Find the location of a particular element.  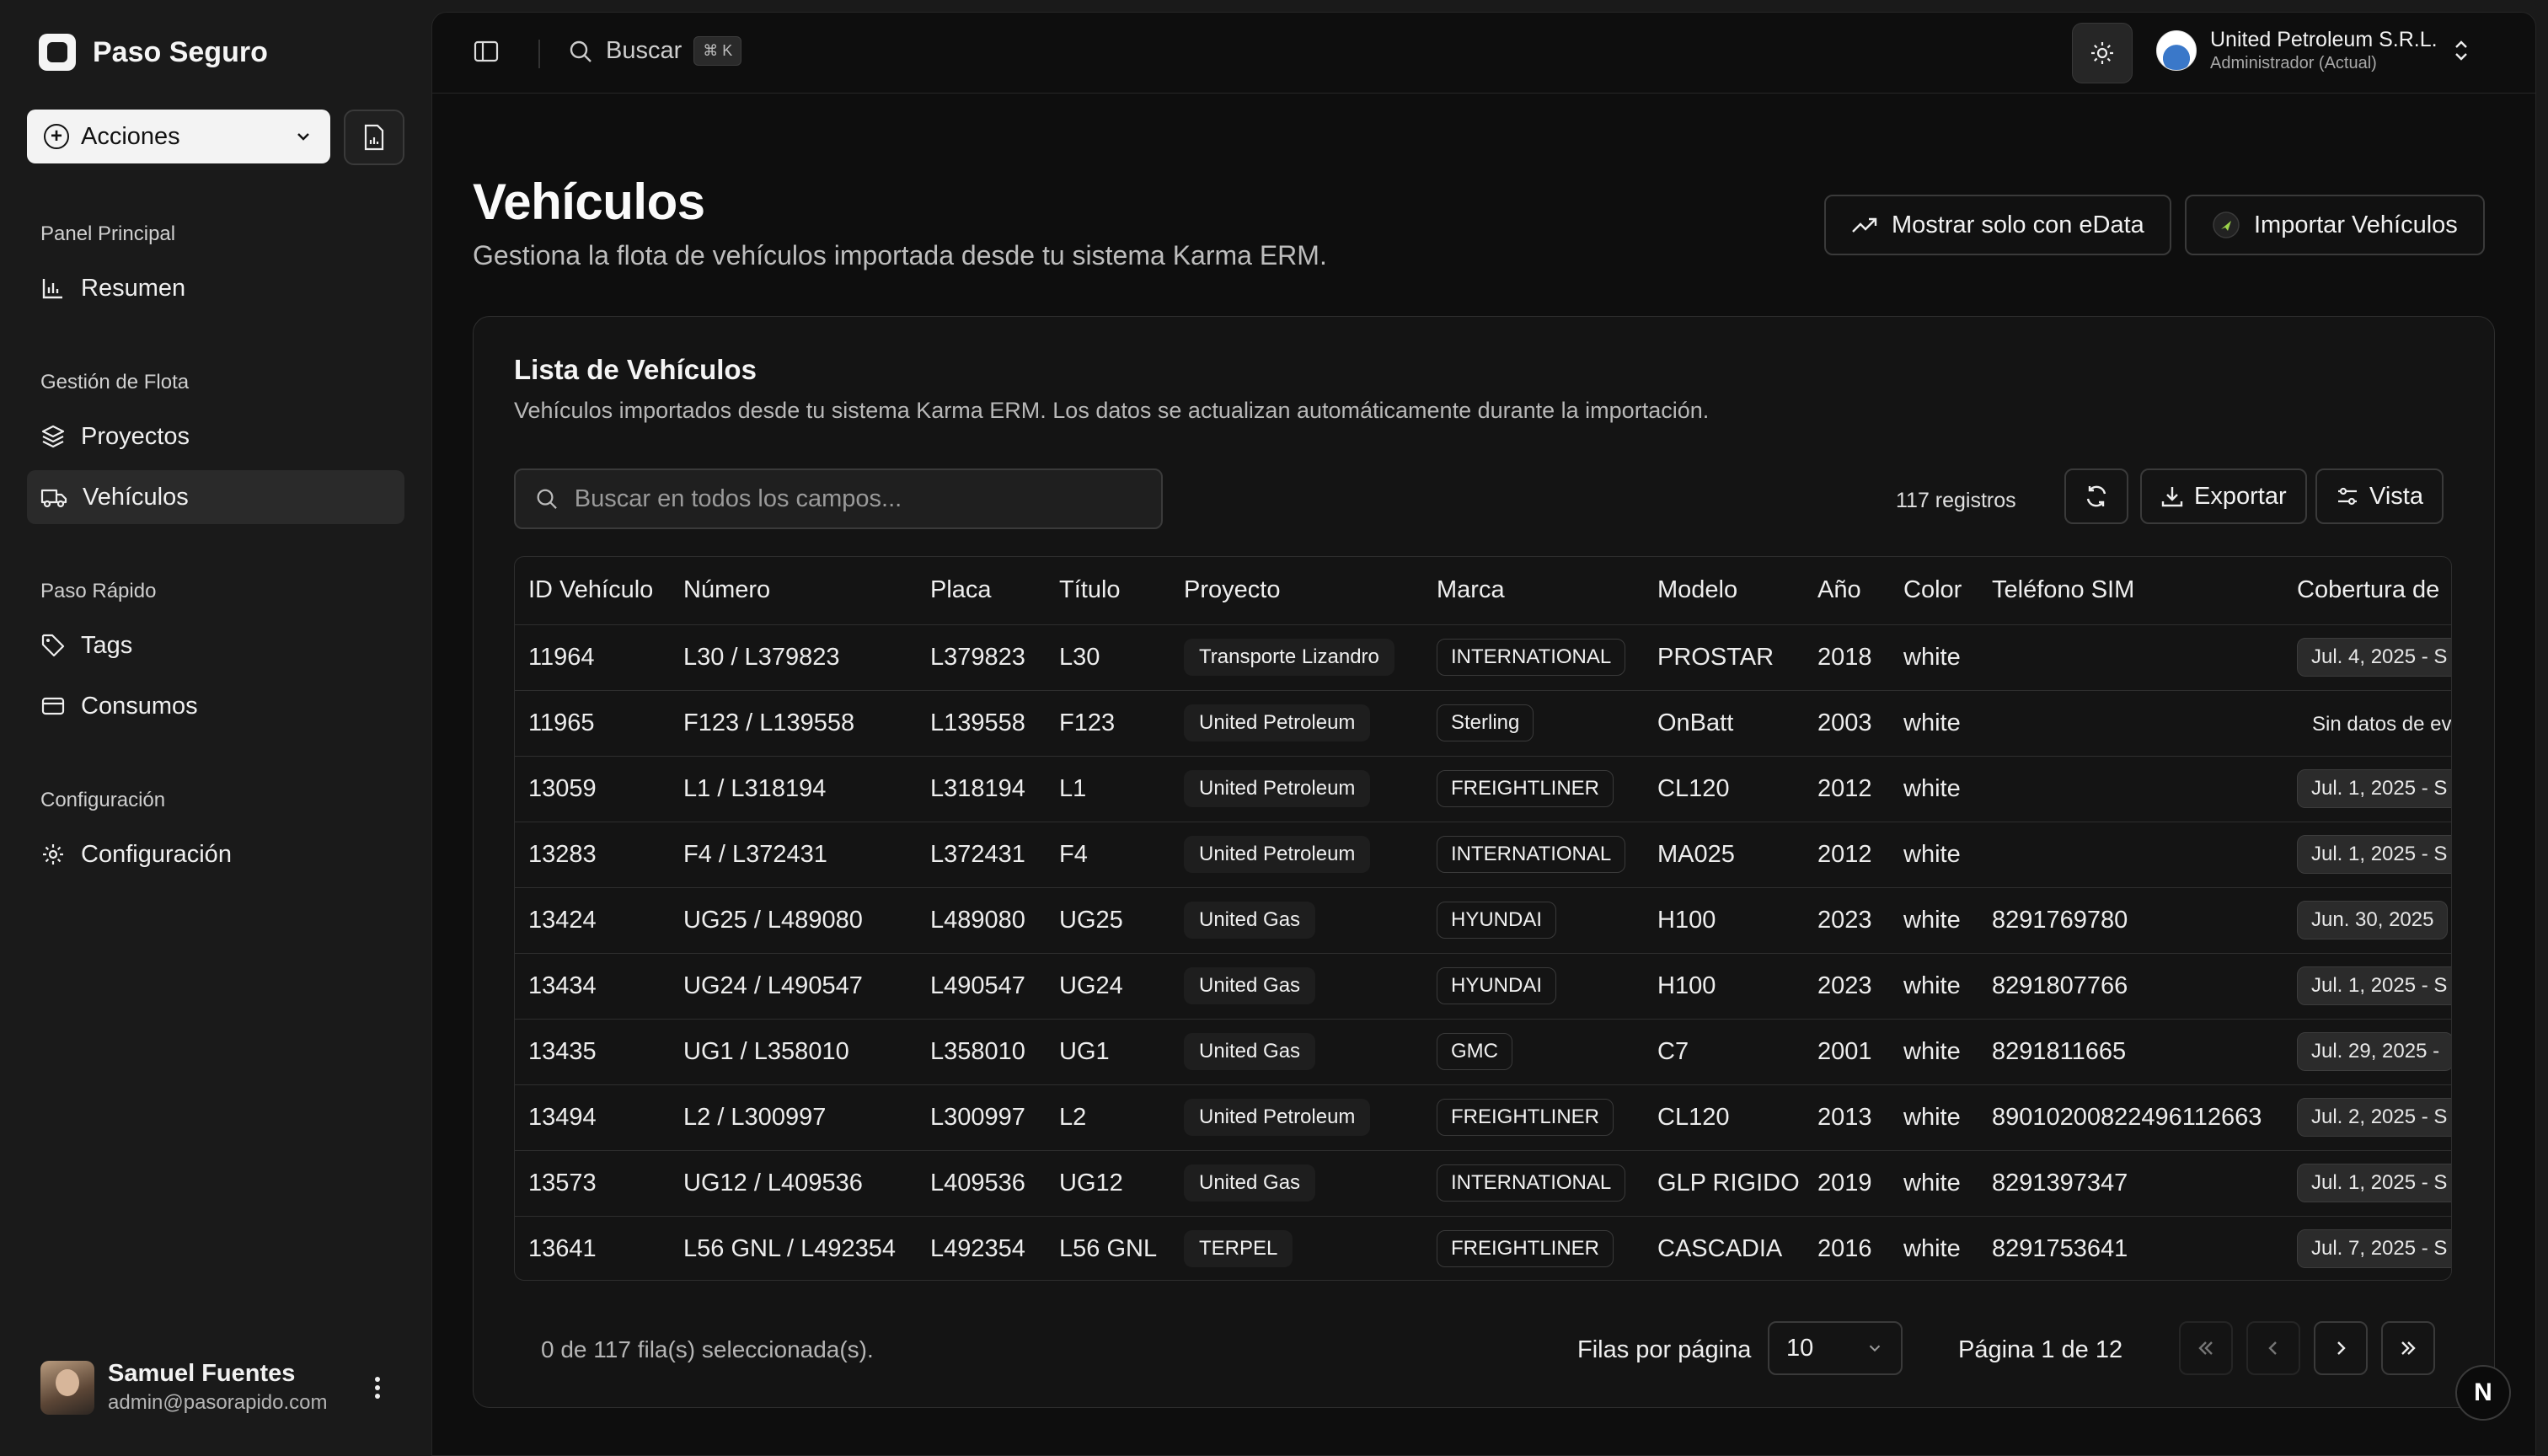

sidebar-toggle-icon is located at coordinates (486, 51).